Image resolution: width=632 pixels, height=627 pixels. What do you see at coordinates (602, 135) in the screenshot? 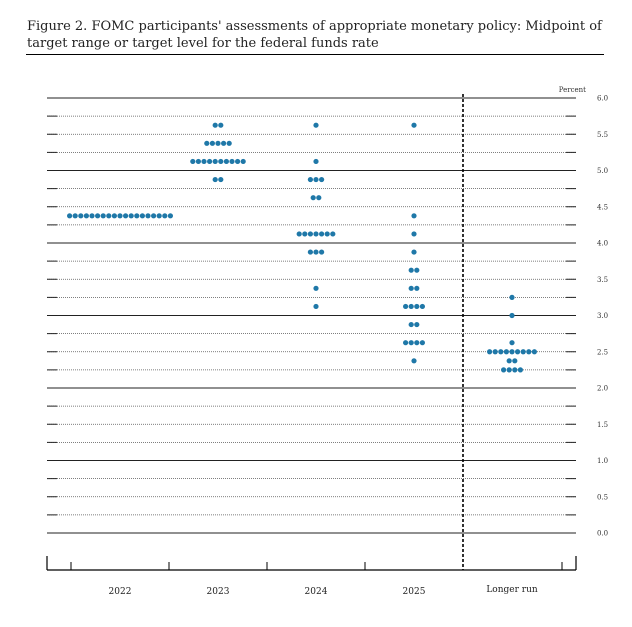
I see `y-tick-label: 5.5` at bounding box center [602, 135].